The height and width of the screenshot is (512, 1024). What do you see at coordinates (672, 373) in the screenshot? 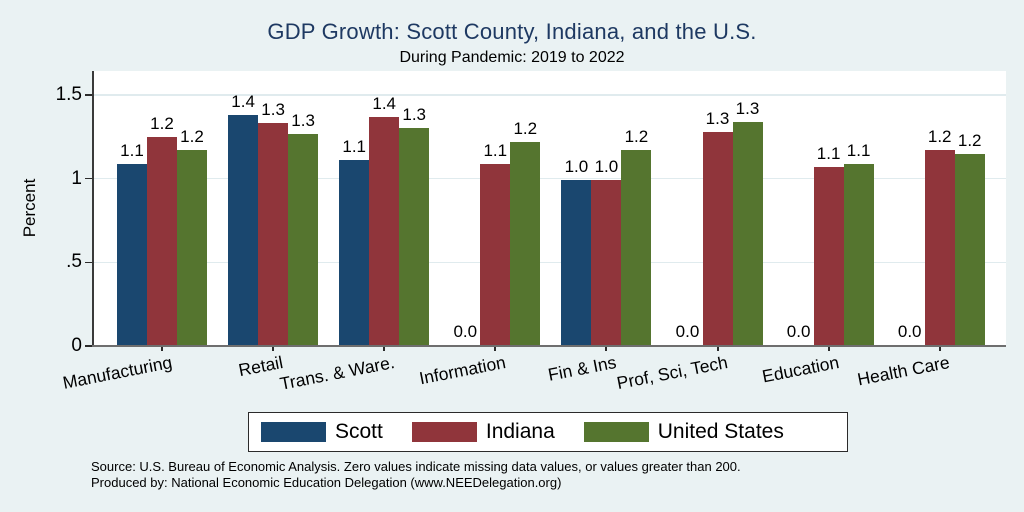
I see `x-category-label: Prof, Sci, Tech` at bounding box center [672, 373].